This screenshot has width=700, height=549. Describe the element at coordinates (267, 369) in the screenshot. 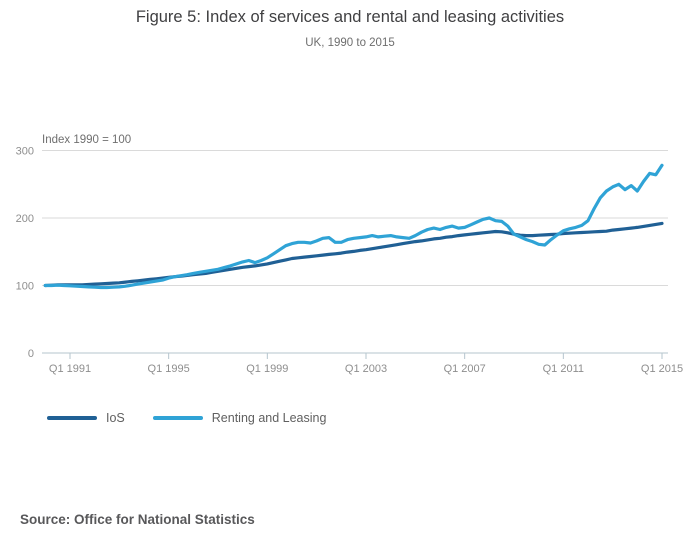

I see `x-tick-label: Q1 1999` at that location.